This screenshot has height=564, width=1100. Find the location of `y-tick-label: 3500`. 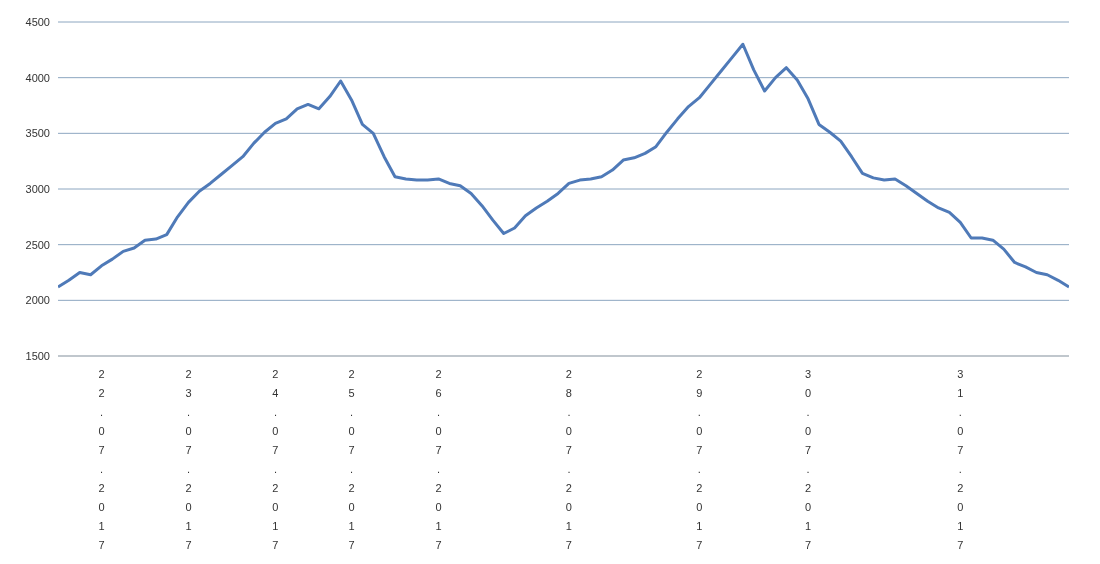

y-tick-label: 3500 is located at coordinates (37, 133).